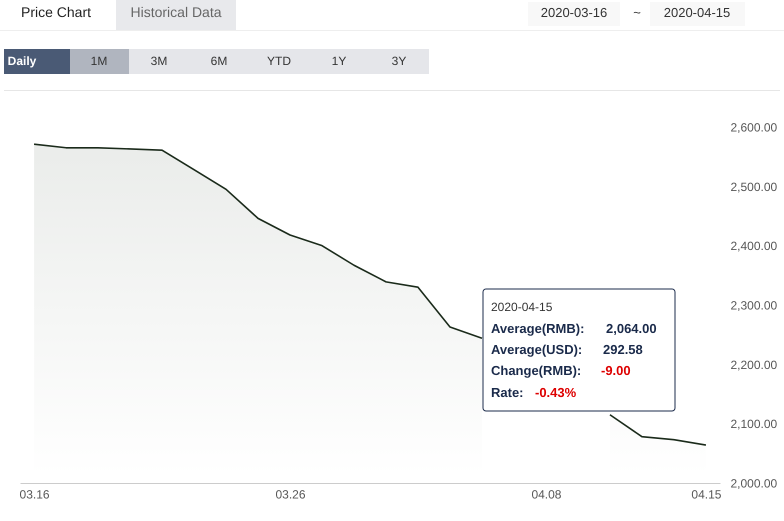  What do you see at coordinates (536, 349) in the screenshot?
I see `annotation: Average(USD):` at bounding box center [536, 349].